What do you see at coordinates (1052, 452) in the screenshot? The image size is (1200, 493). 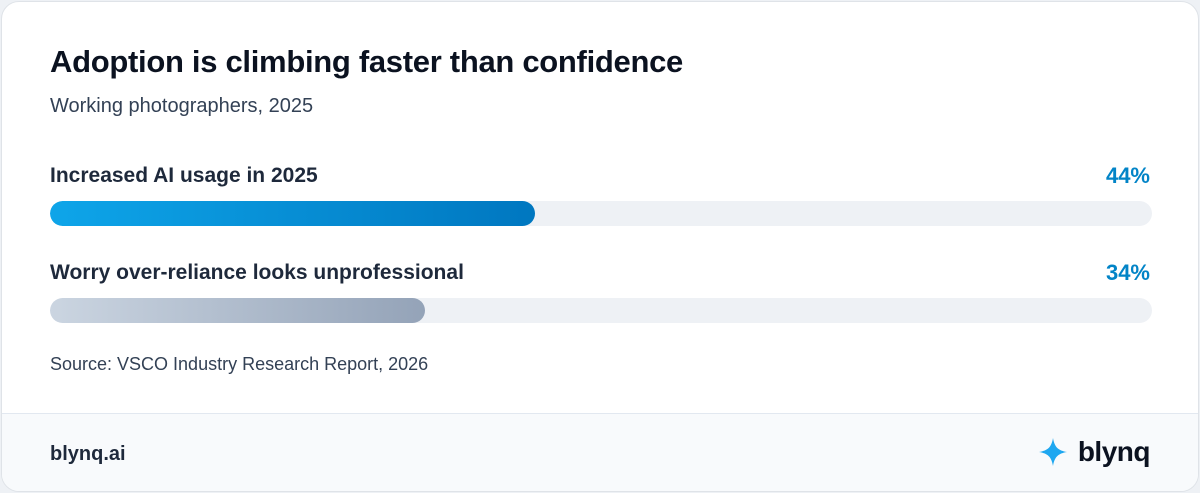 I see `brand-icon` at bounding box center [1052, 452].